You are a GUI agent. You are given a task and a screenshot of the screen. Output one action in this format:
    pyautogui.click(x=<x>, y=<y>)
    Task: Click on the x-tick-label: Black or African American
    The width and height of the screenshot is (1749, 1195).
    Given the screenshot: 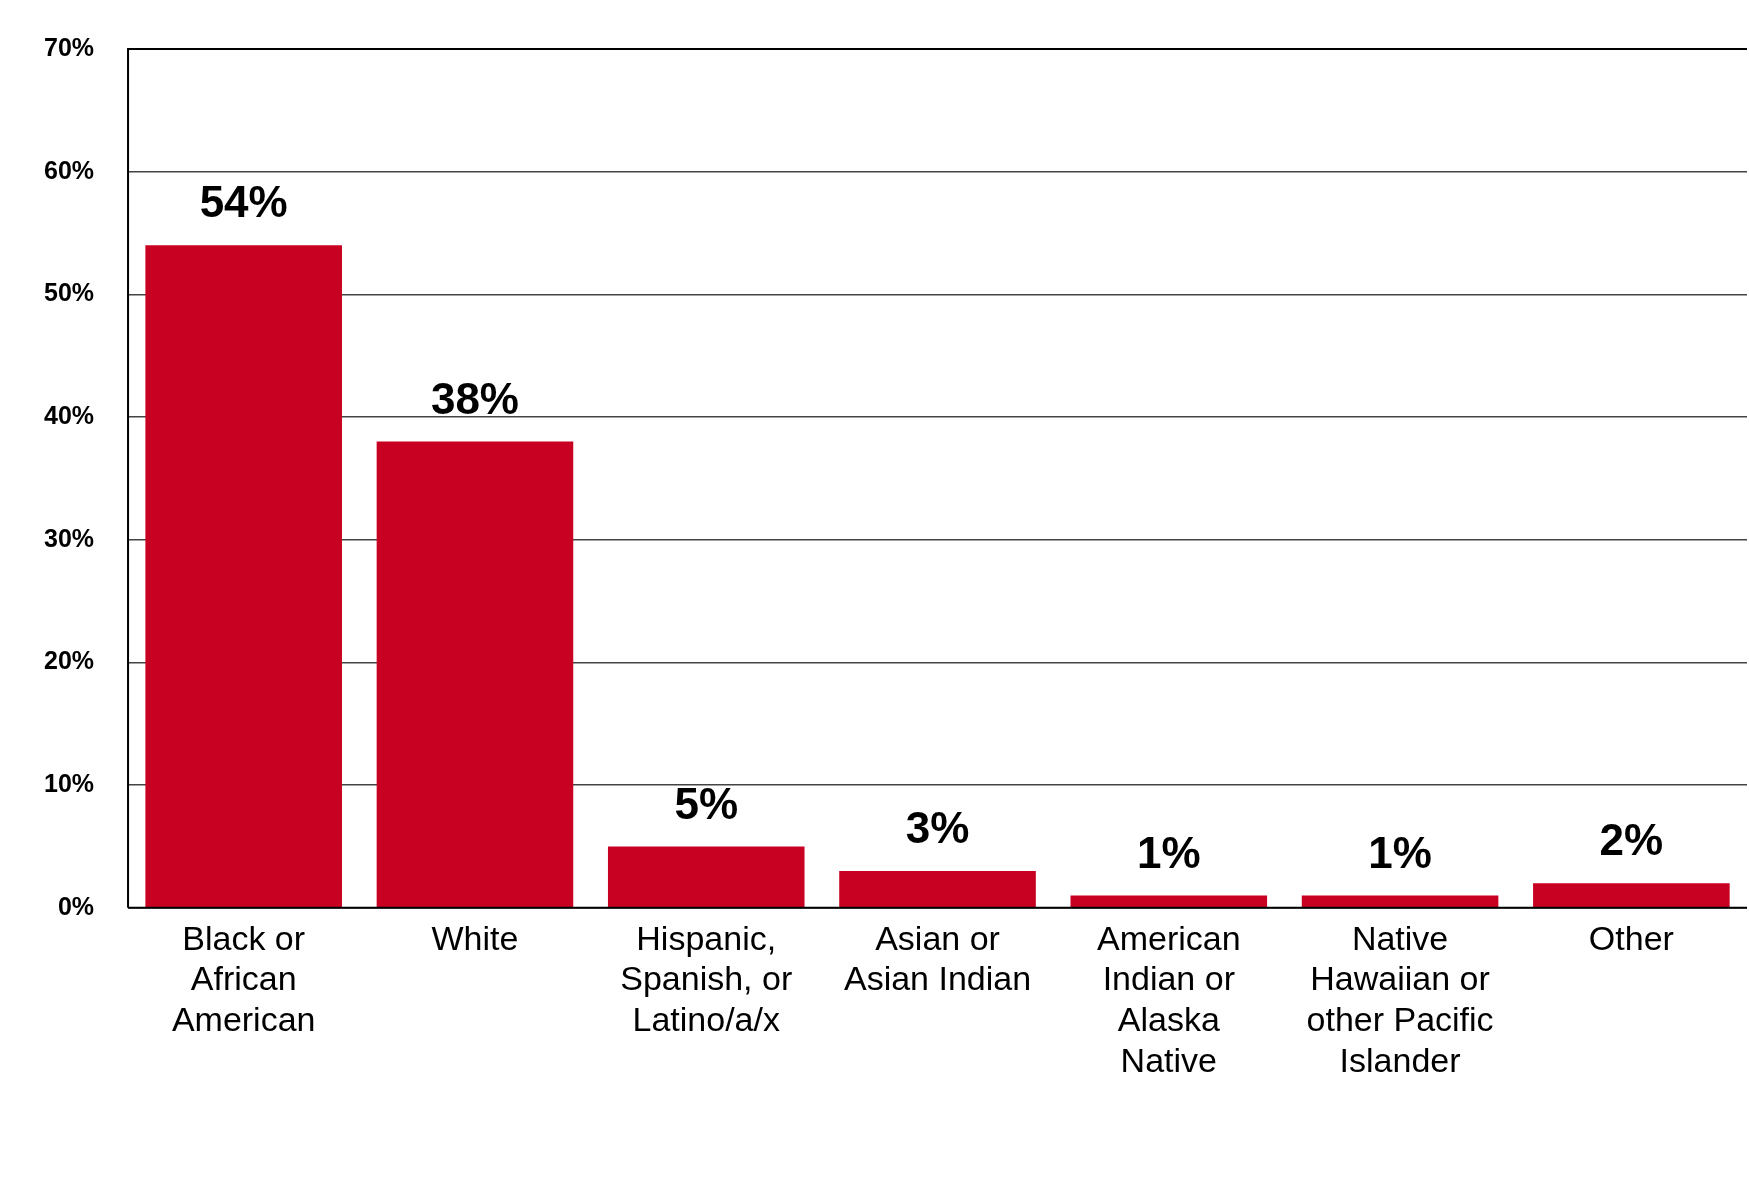 What is the action you would take?
    pyautogui.click(x=243, y=978)
    